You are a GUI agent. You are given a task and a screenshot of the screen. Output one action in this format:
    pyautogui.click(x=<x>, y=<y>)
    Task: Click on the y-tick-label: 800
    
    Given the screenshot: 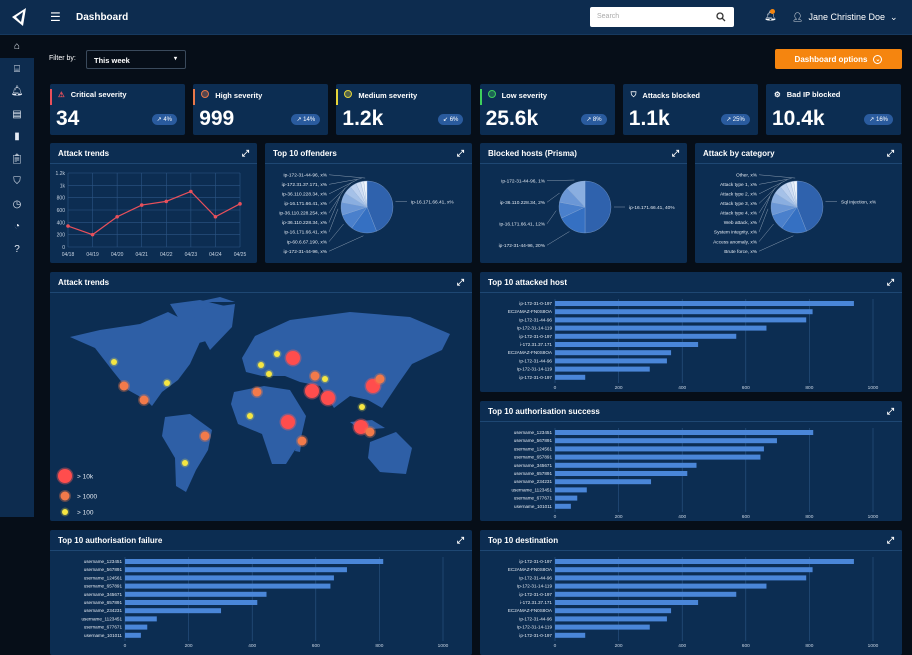 What is the action you would take?
    pyautogui.click(x=61, y=199)
    